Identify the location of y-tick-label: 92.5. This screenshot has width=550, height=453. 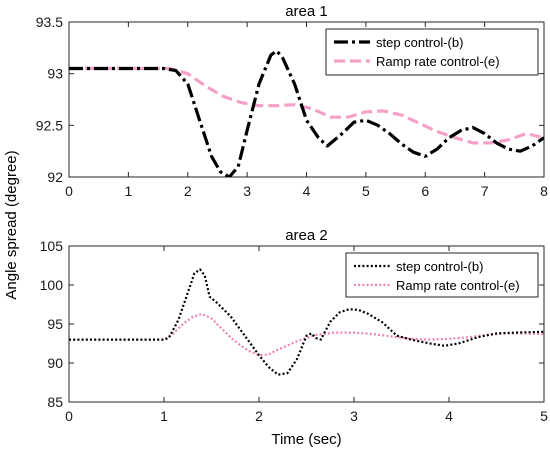
(49, 125).